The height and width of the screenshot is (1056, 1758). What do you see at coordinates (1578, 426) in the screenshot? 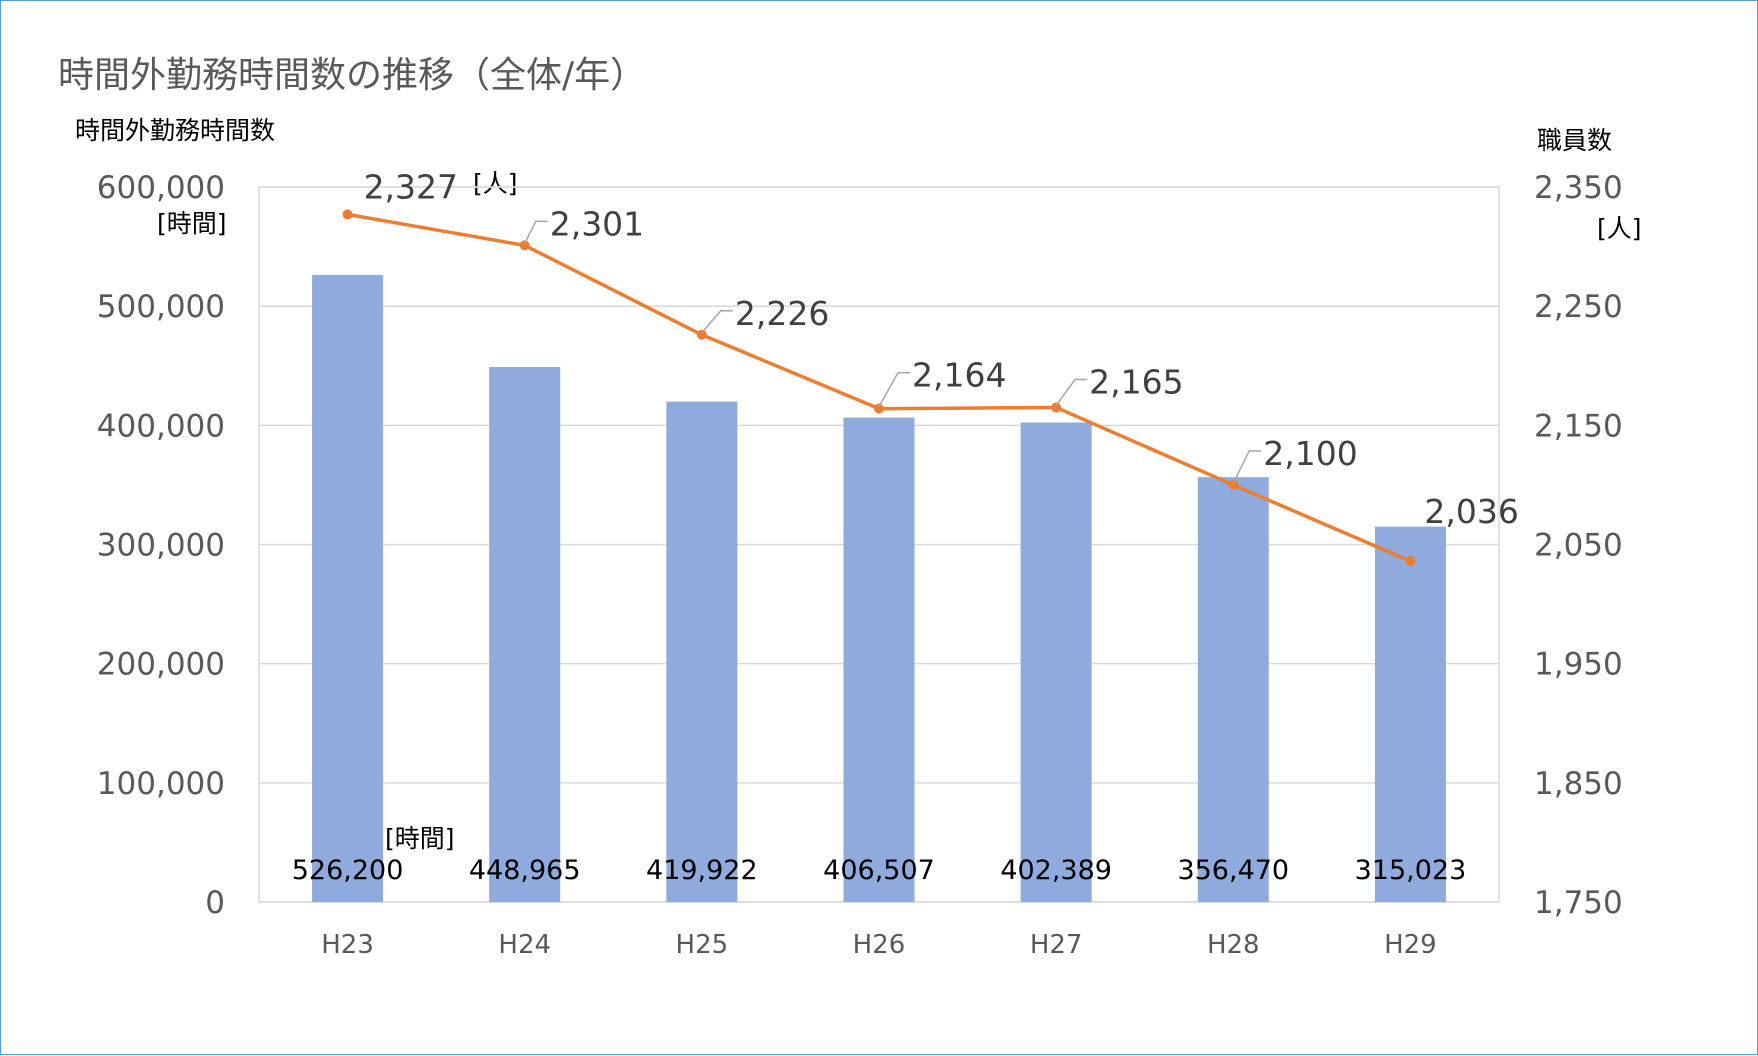
I see `right-tick-label: 2,150` at bounding box center [1578, 426].